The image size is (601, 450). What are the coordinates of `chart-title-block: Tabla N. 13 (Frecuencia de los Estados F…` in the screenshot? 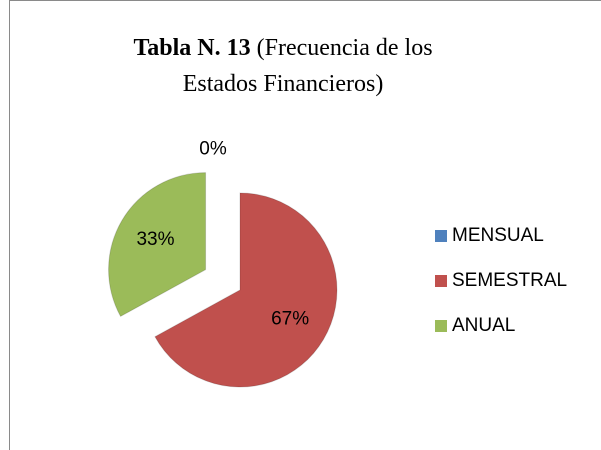 It's located at (283, 66).